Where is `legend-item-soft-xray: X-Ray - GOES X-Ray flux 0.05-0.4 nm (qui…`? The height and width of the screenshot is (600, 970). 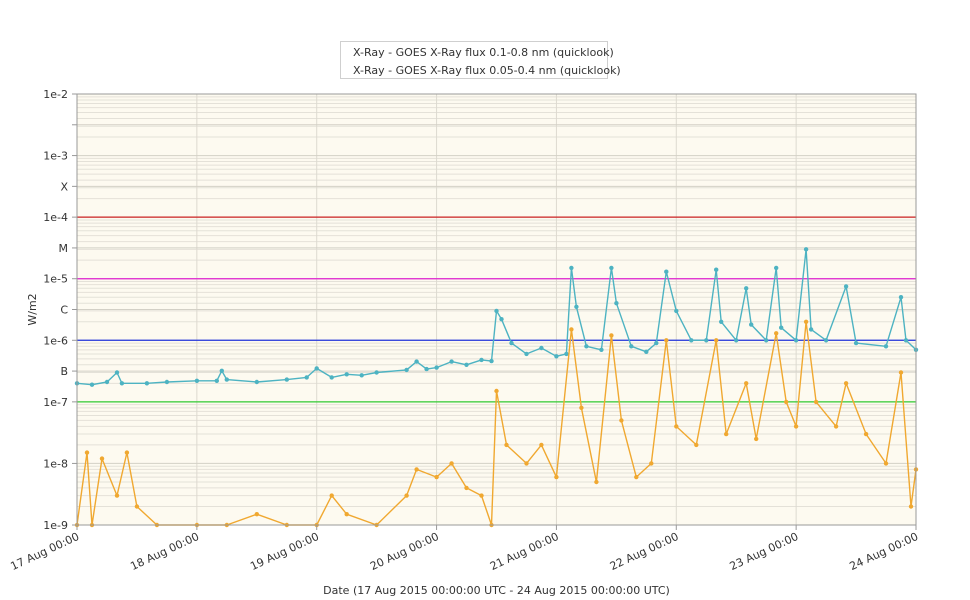 legend-item-soft-xray: X-Ray - GOES X-Ray flux 0.05-0.4 nm (qui… is located at coordinates (481, 70).